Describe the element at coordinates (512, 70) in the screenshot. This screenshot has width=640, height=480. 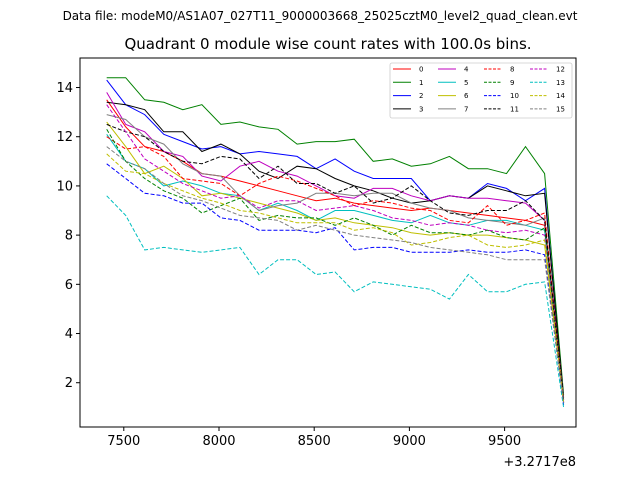
I see `legend-label-8: 8` at that location.